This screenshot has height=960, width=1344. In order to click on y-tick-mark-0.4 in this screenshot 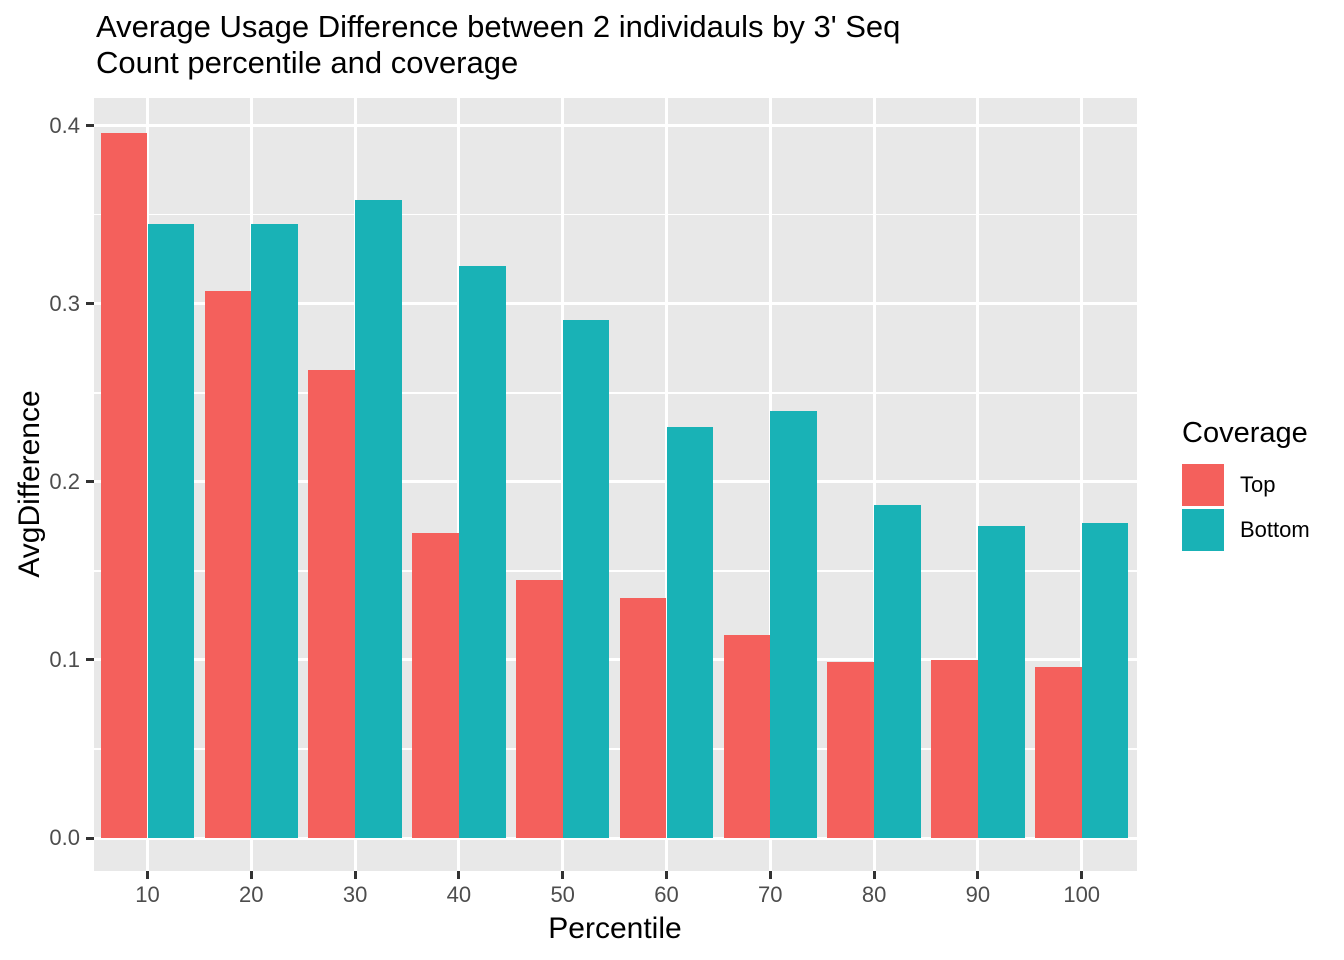, I will do `click(90, 126)`.